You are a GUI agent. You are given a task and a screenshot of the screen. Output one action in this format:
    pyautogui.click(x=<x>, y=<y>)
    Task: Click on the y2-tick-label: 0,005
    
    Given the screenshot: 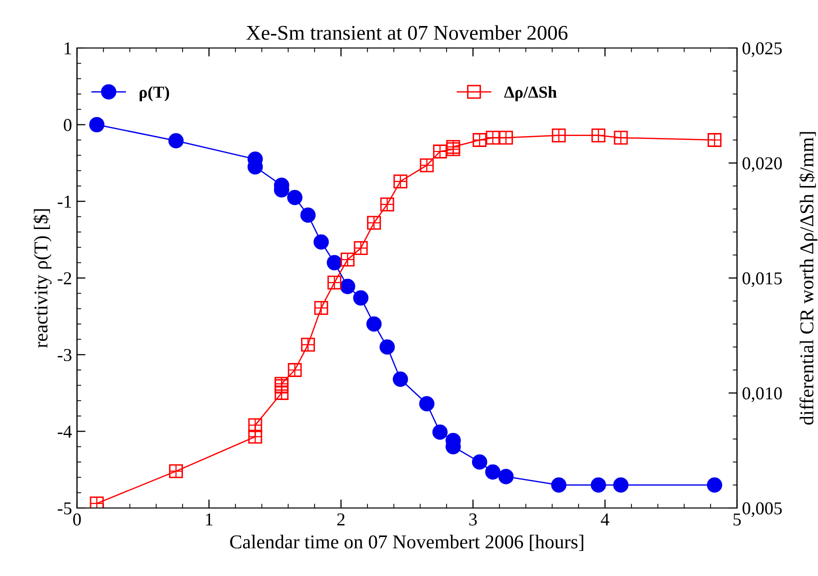 What is the action you would take?
    pyautogui.click(x=762, y=510)
    